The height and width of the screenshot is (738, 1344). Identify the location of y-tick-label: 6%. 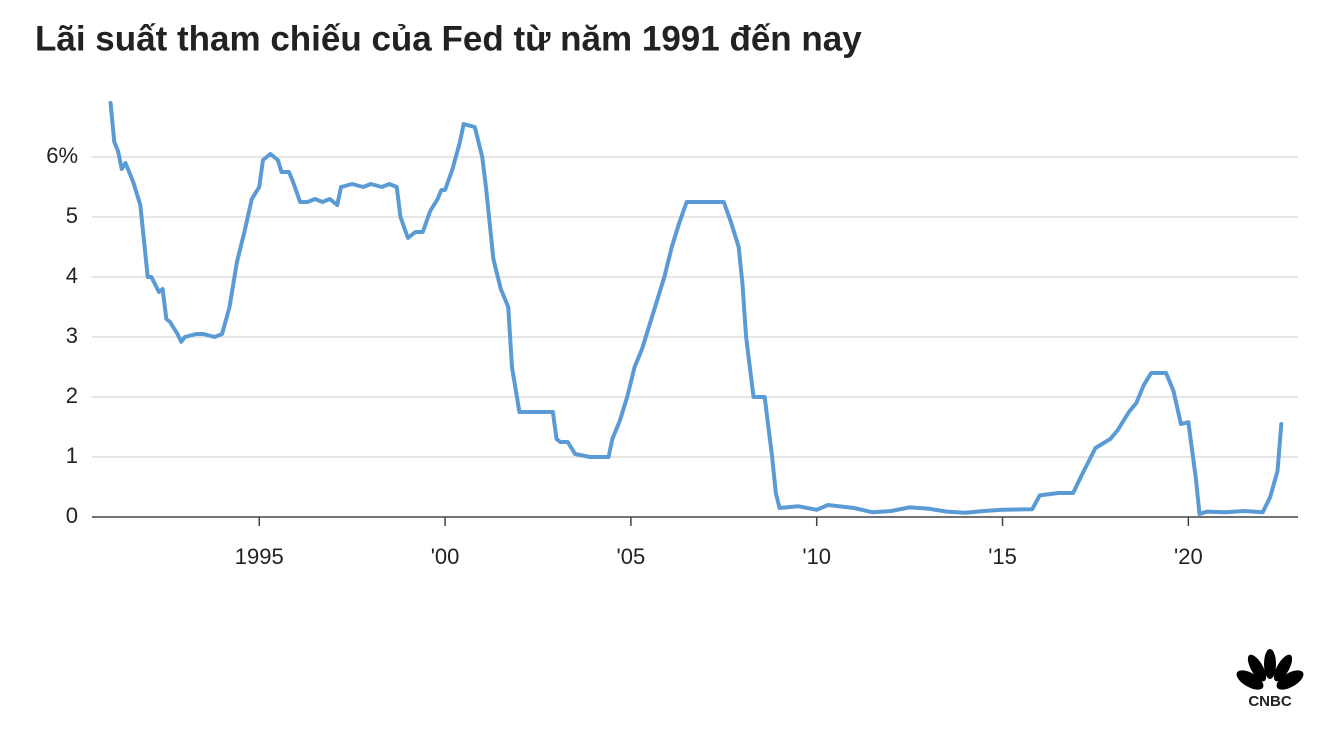
(62, 155).